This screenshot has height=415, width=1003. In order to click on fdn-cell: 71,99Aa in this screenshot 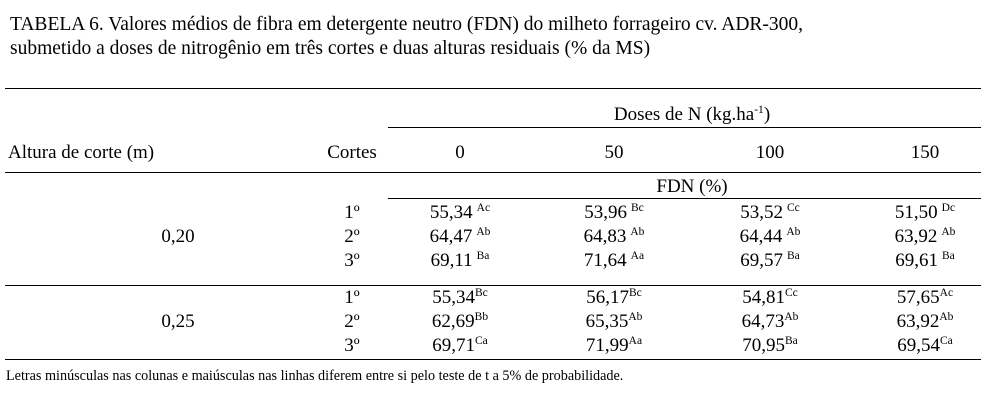, I will do `click(614, 346)`.